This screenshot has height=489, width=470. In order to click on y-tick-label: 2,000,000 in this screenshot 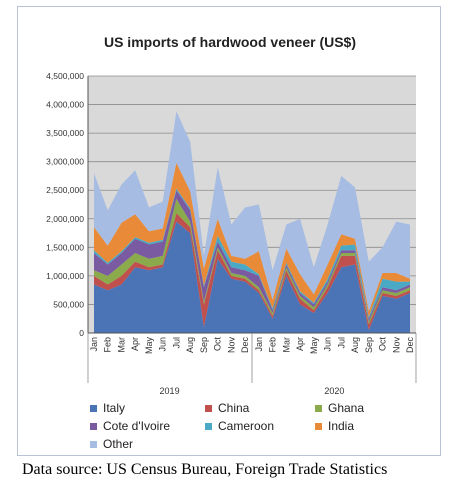, I will do `click(65, 219)`.